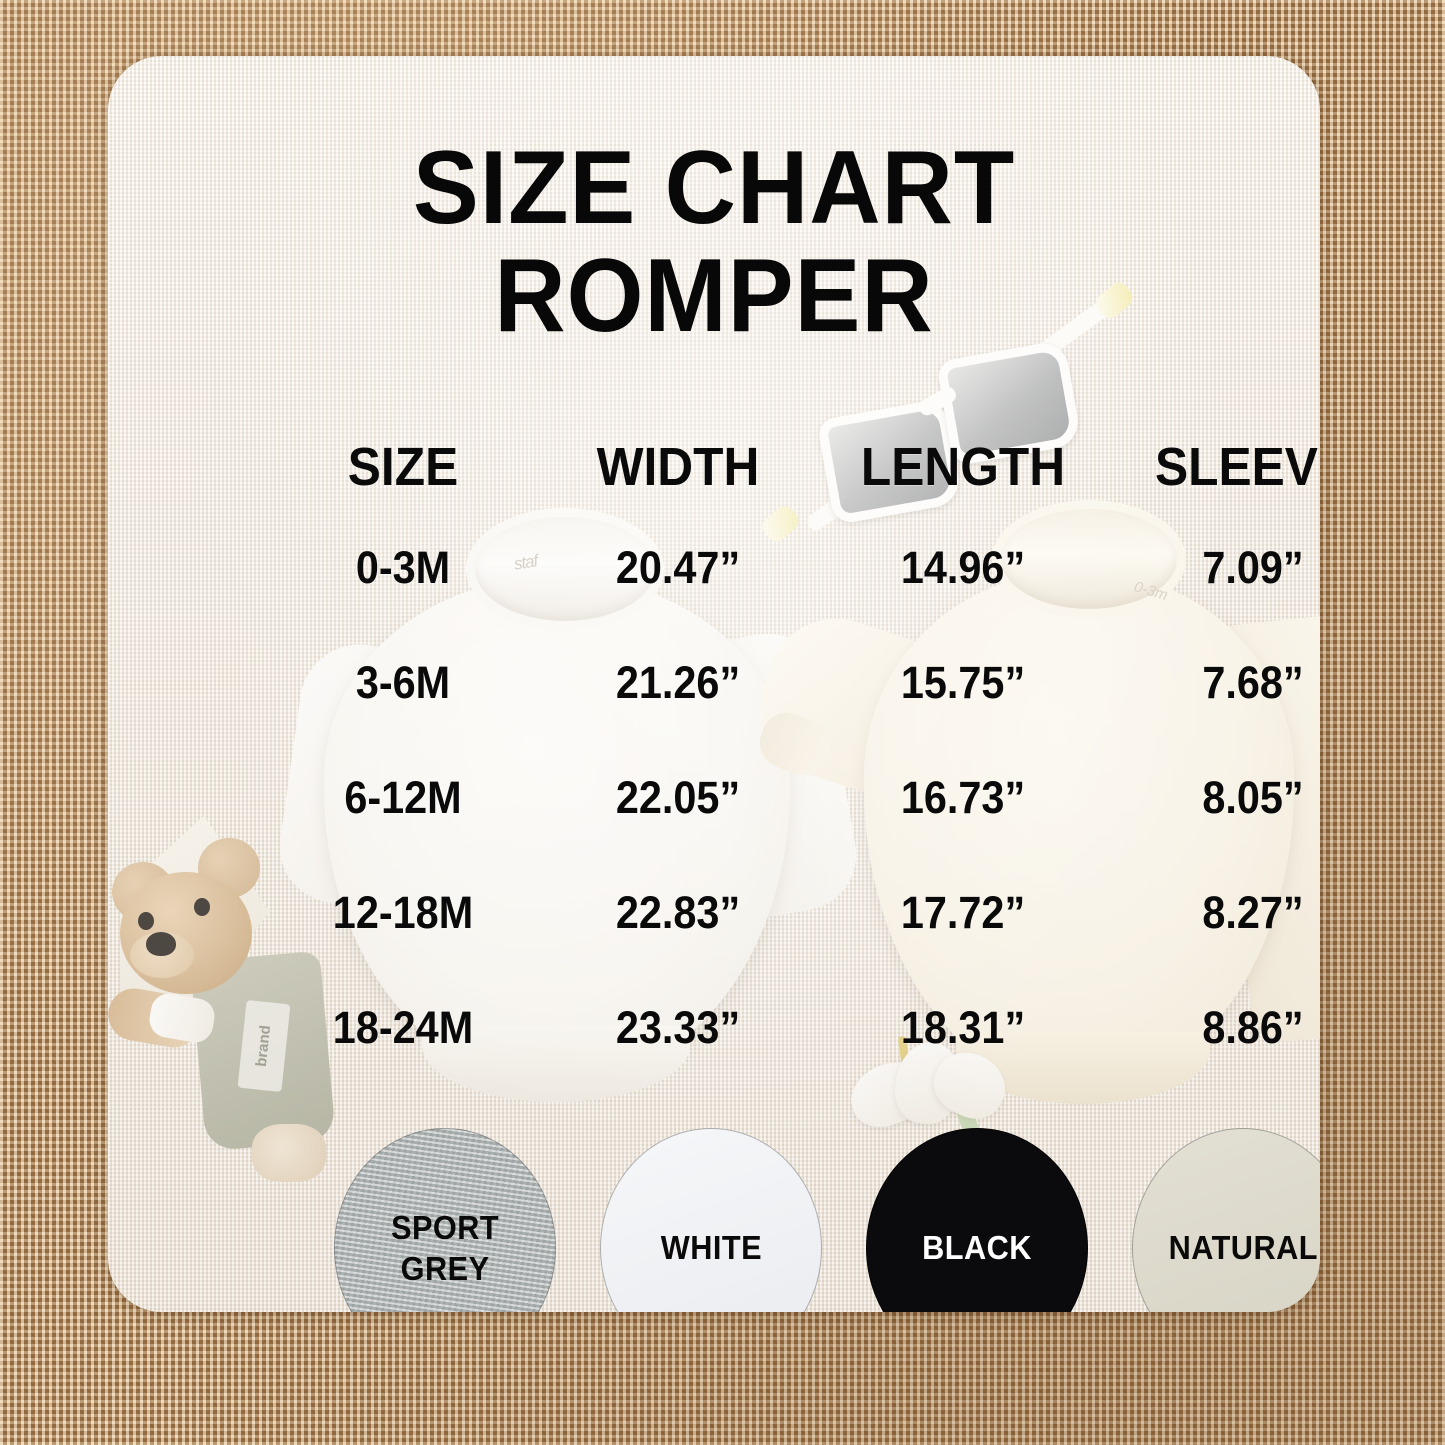 Image resolution: width=1445 pixels, height=1445 pixels. What do you see at coordinates (963, 567) in the screenshot?
I see `cell-length: 14.96”` at bounding box center [963, 567].